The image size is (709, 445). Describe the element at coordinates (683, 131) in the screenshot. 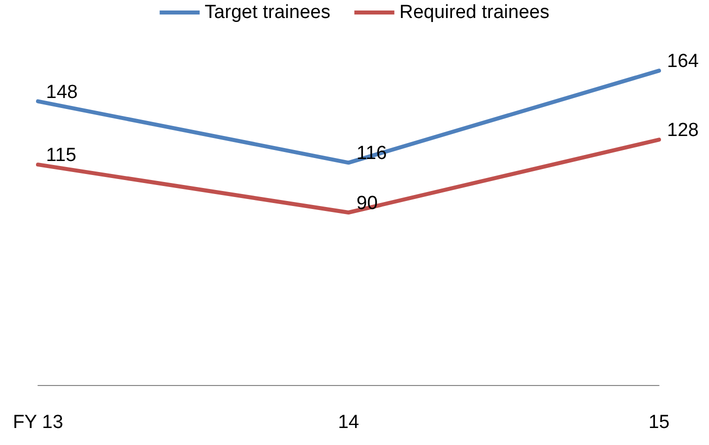

I see `data-label: 128` at that location.